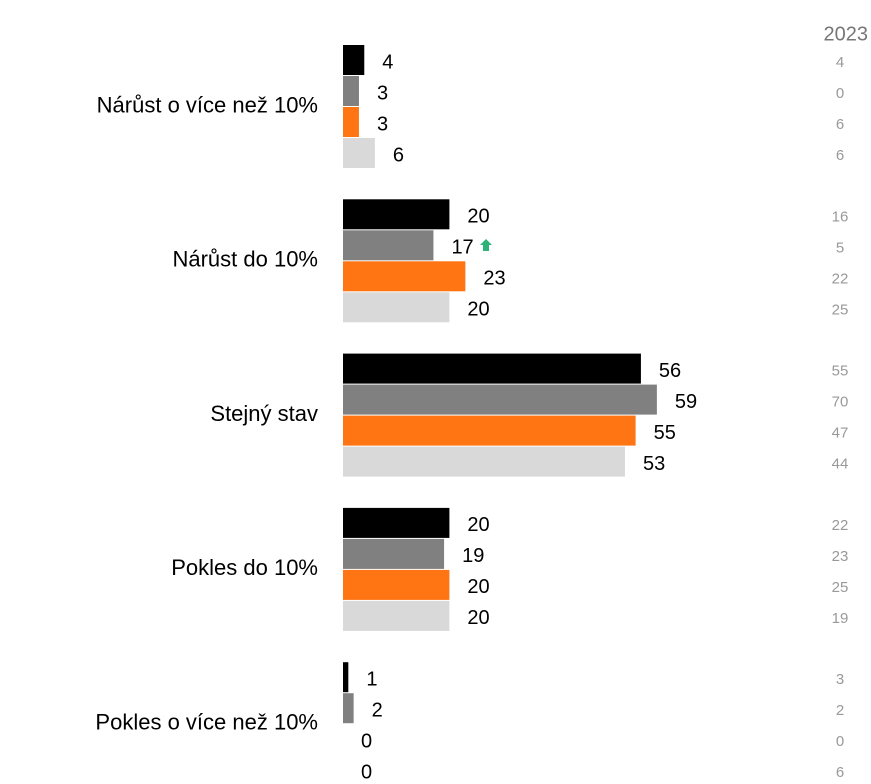 The height and width of the screenshot is (784, 871). What do you see at coordinates (244, 567) in the screenshot?
I see `category-label: Pokles do 10%` at bounding box center [244, 567].